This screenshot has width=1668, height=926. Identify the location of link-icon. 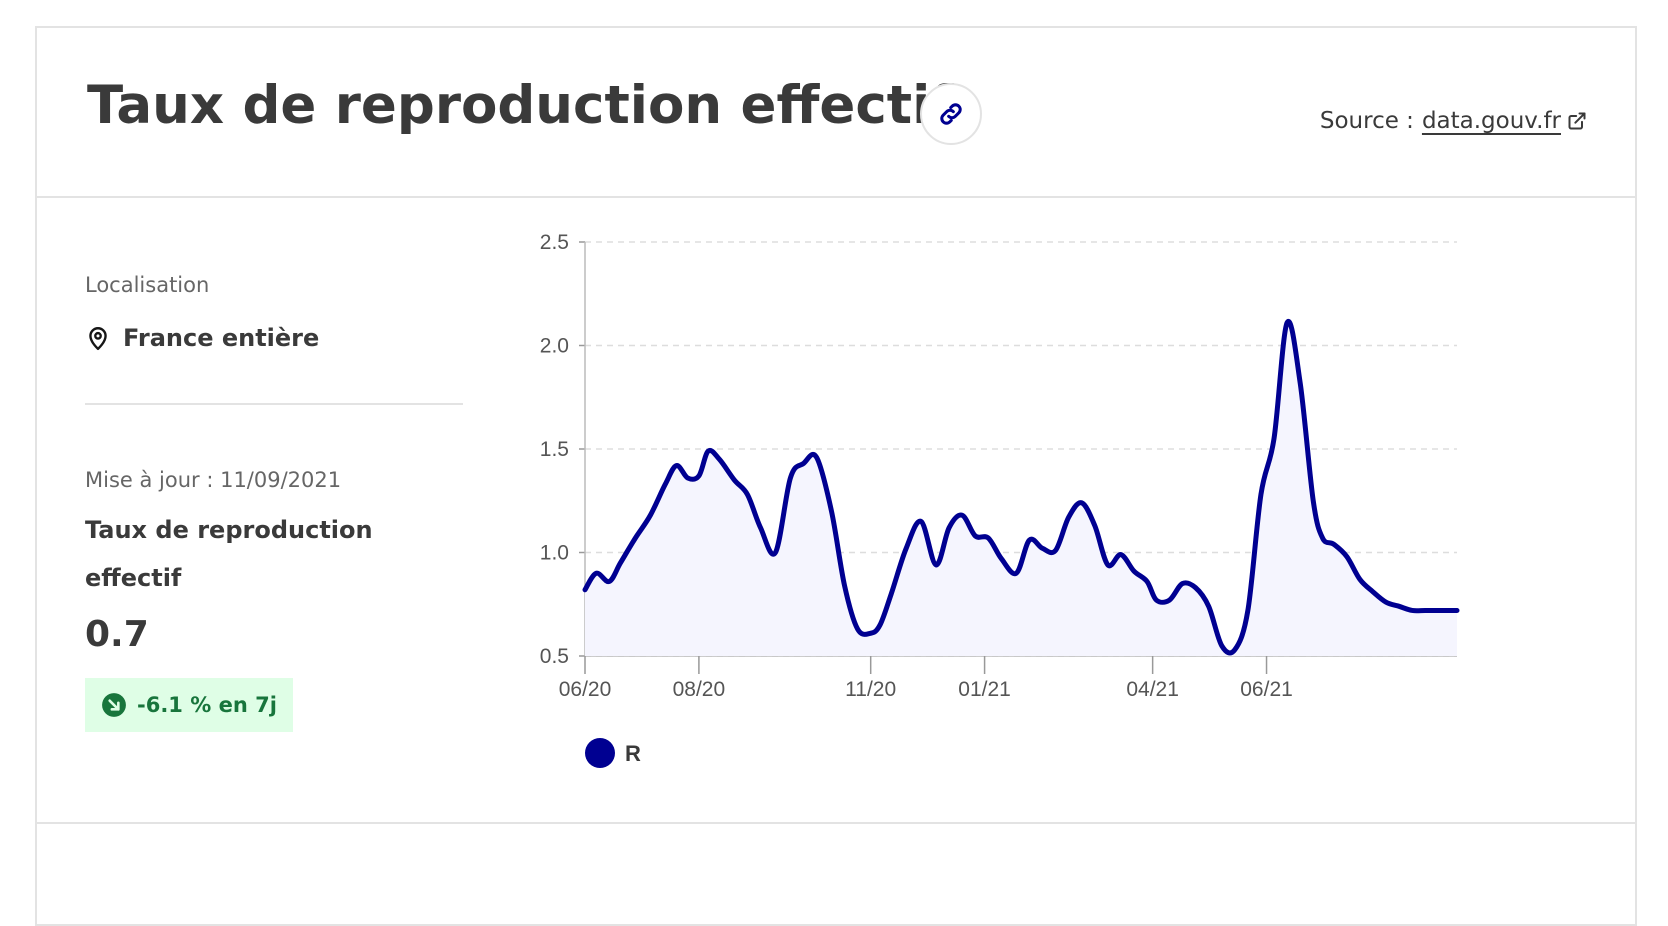
(951, 114).